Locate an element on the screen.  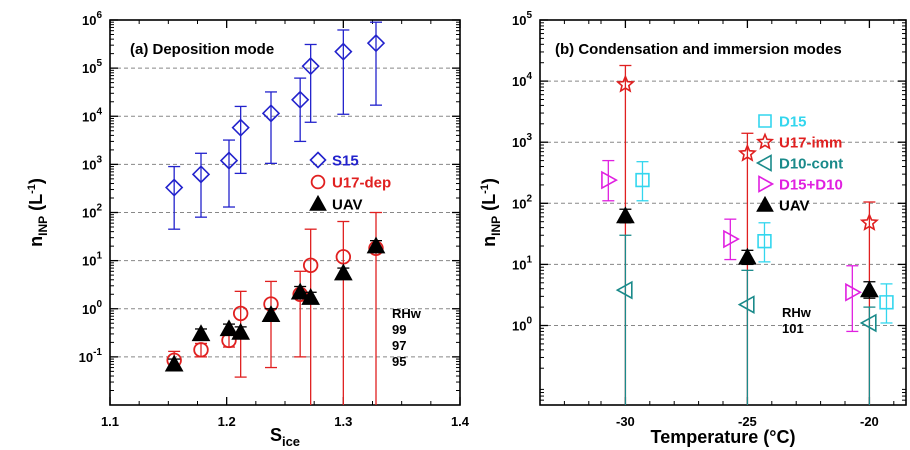
series-d10-cont is located at coordinates (746, 319).